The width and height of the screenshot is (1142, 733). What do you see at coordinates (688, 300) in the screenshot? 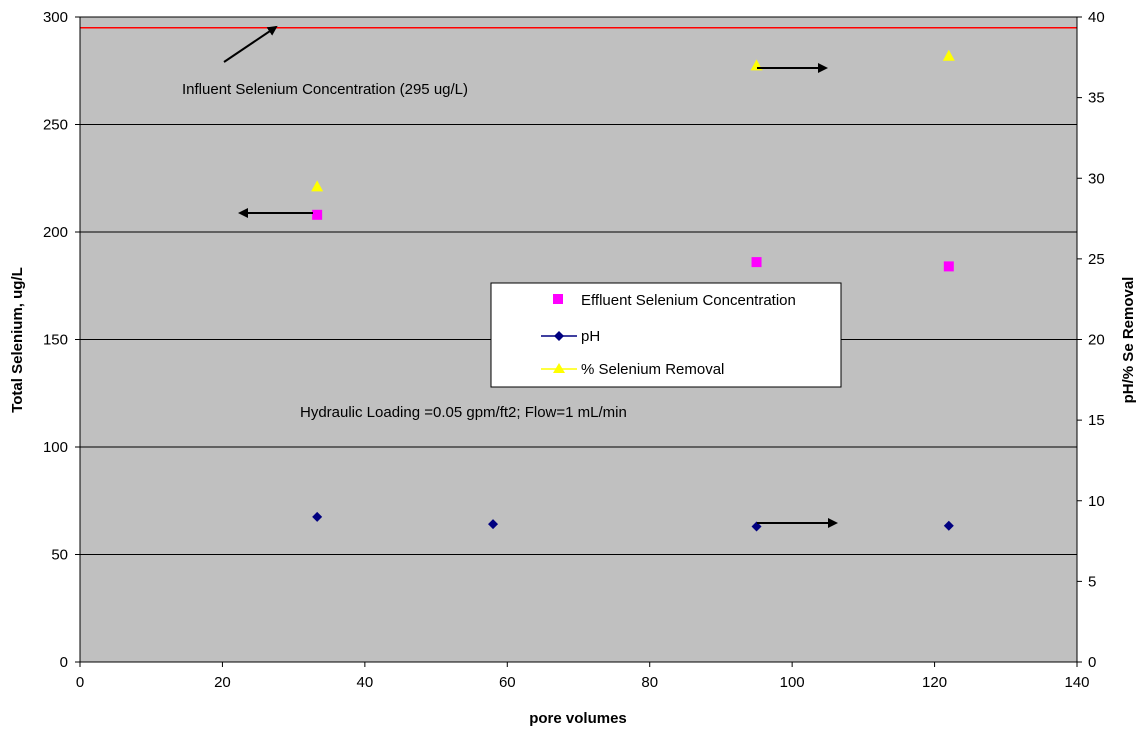
I see `legend-label-effluent: Effluent Selenium Concentration` at bounding box center [688, 300].